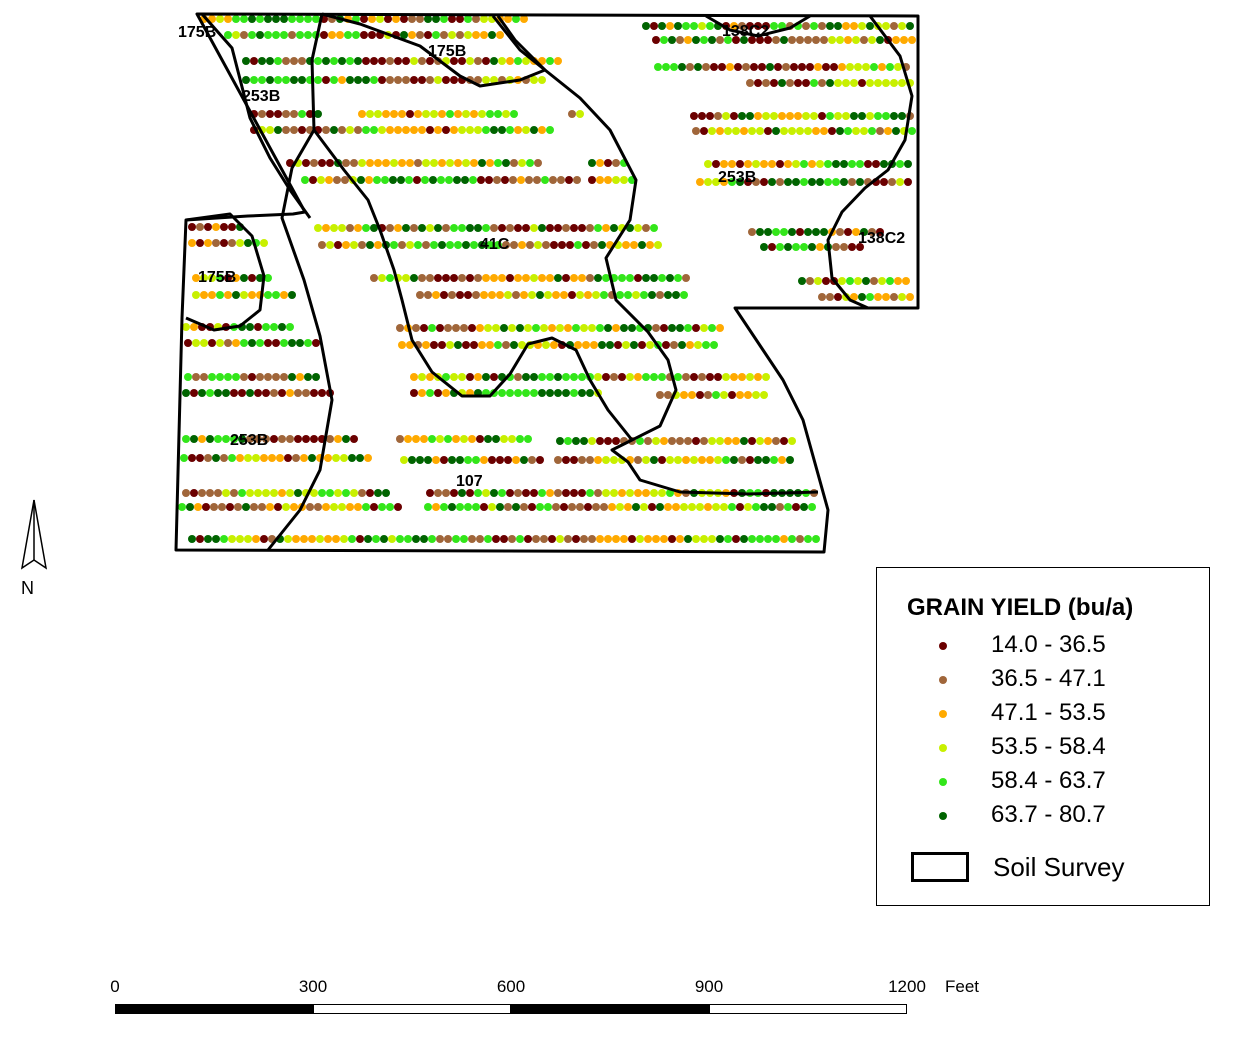 The width and height of the screenshot is (1243, 1046). What do you see at coordinates (808, 1009) in the screenshot?
I see `scale-bar-segment` at bounding box center [808, 1009].